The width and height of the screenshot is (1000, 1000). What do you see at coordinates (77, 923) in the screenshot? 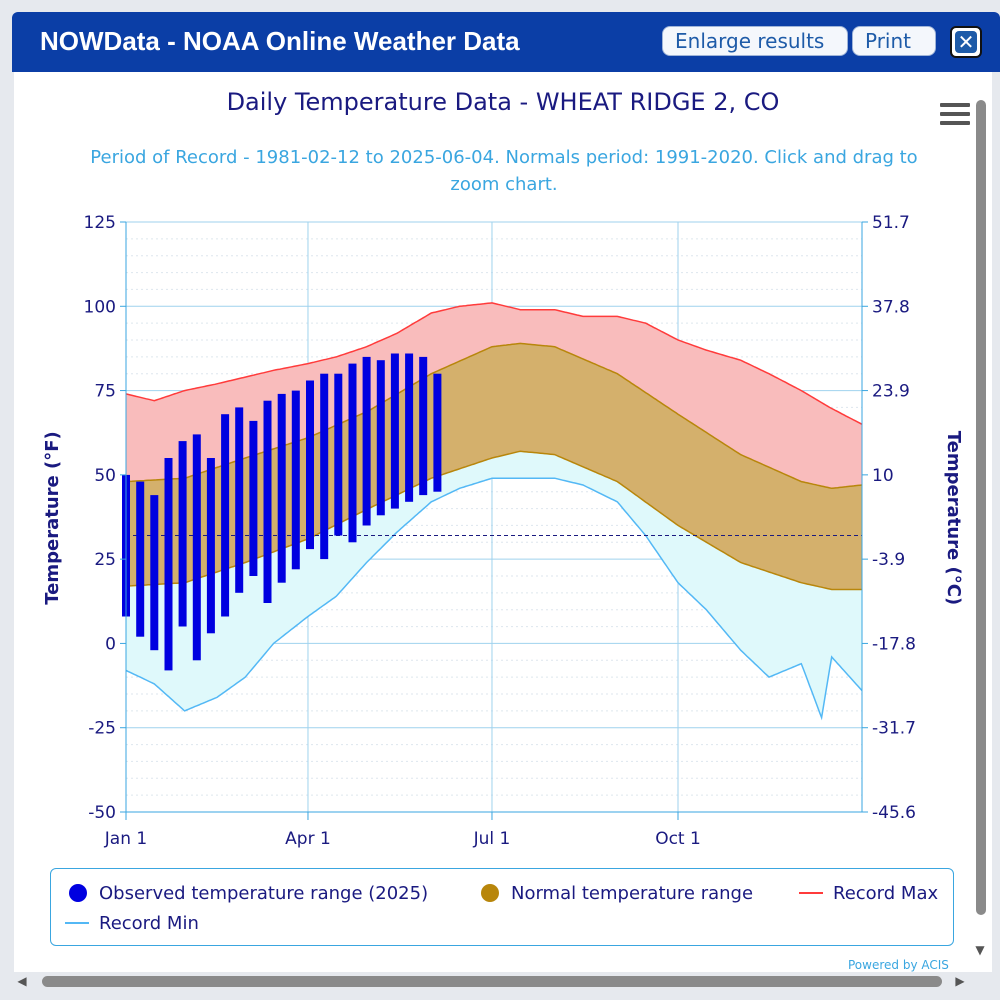
I see `legend-record-min-swatch` at bounding box center [77, 923].